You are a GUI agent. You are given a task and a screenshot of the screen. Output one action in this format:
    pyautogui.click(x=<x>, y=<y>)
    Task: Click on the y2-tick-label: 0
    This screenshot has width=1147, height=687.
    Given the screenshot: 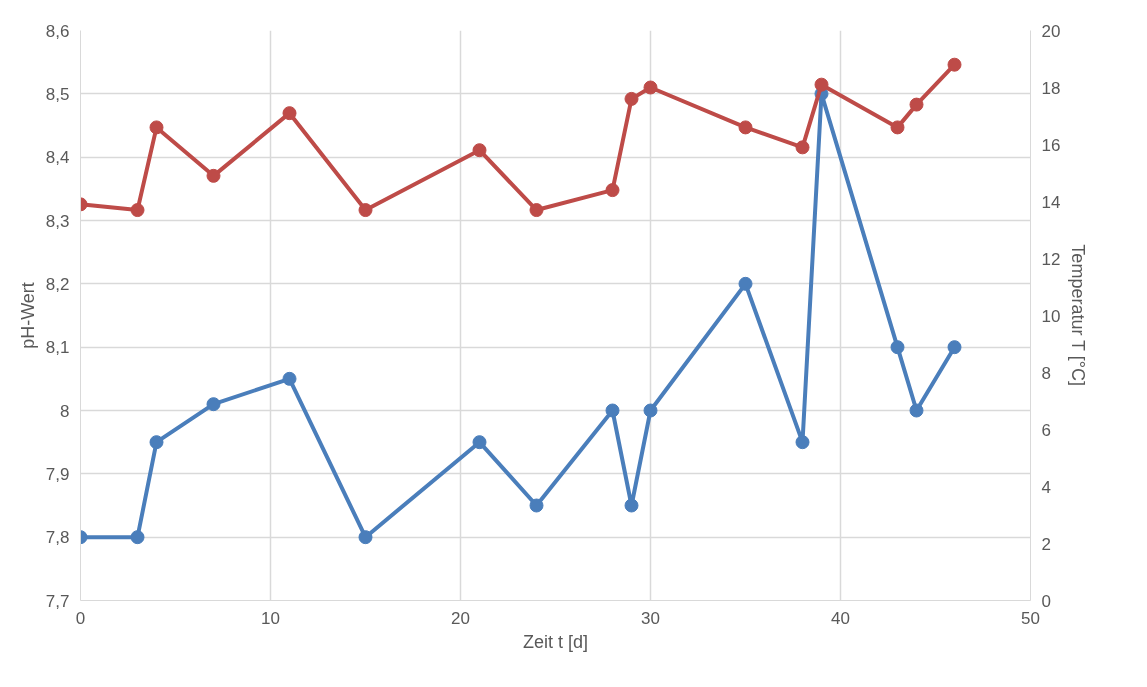 What is the action you would take?
    pyautogui.click(x=1046, y=601)
    